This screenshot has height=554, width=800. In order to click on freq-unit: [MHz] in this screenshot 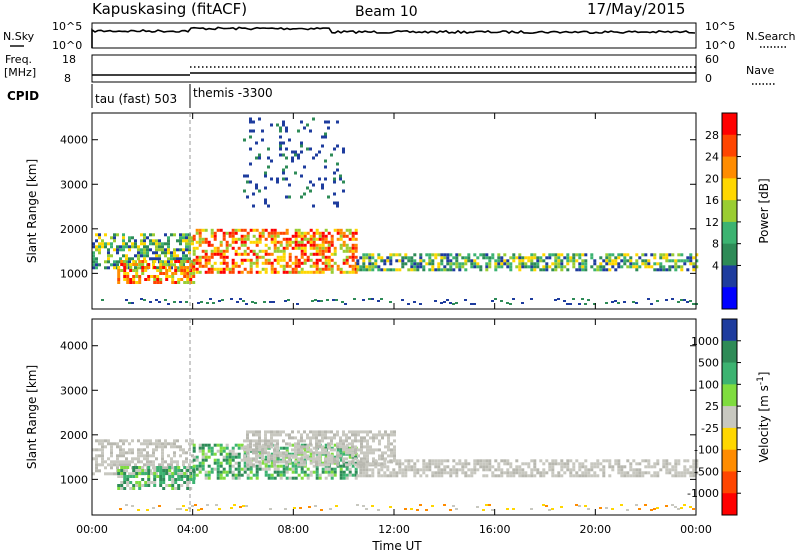, I will do `click(20, 72)`.